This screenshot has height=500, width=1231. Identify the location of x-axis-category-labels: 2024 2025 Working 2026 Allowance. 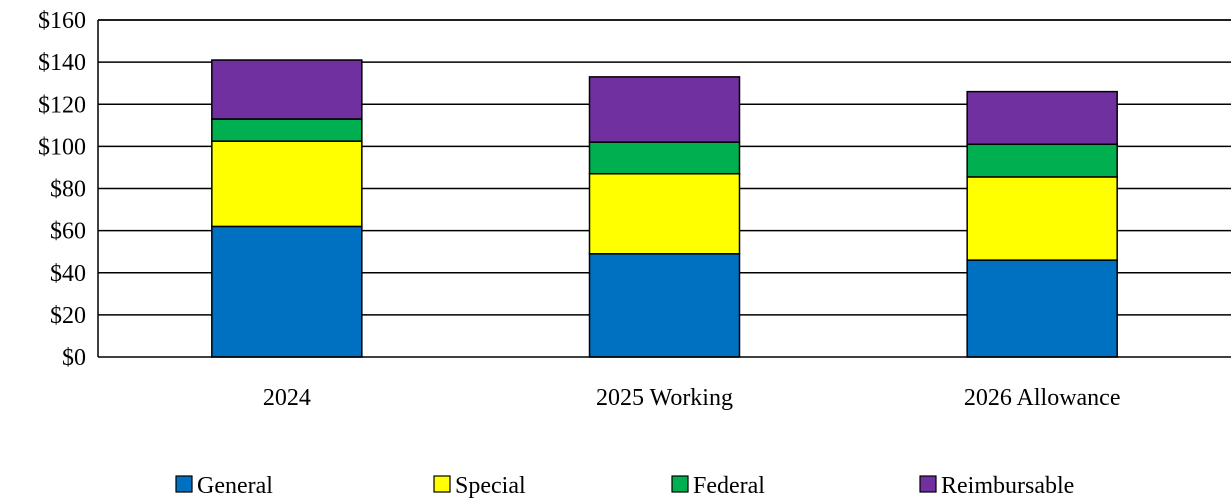
(692, 398).